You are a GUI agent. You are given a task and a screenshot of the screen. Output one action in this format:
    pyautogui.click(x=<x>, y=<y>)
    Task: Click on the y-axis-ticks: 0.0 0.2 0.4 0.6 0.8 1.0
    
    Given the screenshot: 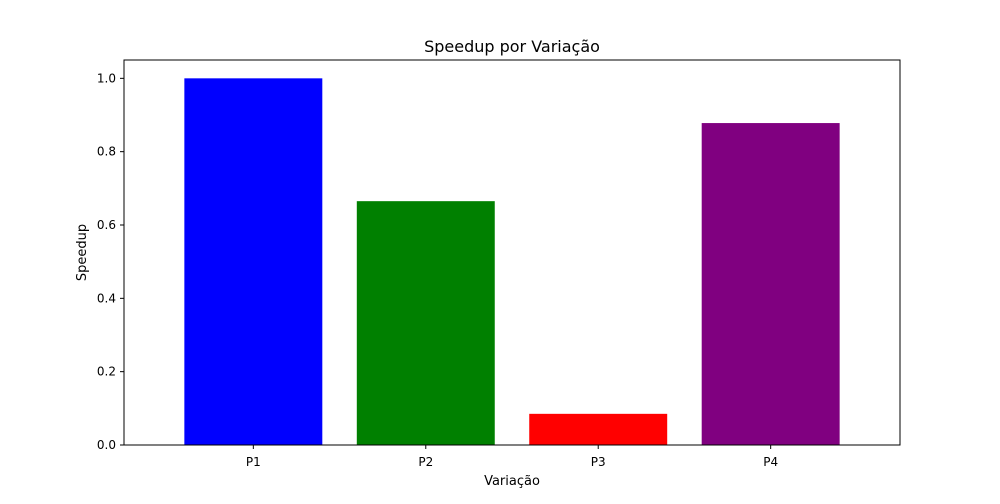 What is the action you would take?
    pyautogui.click(x=110, y=261)
    